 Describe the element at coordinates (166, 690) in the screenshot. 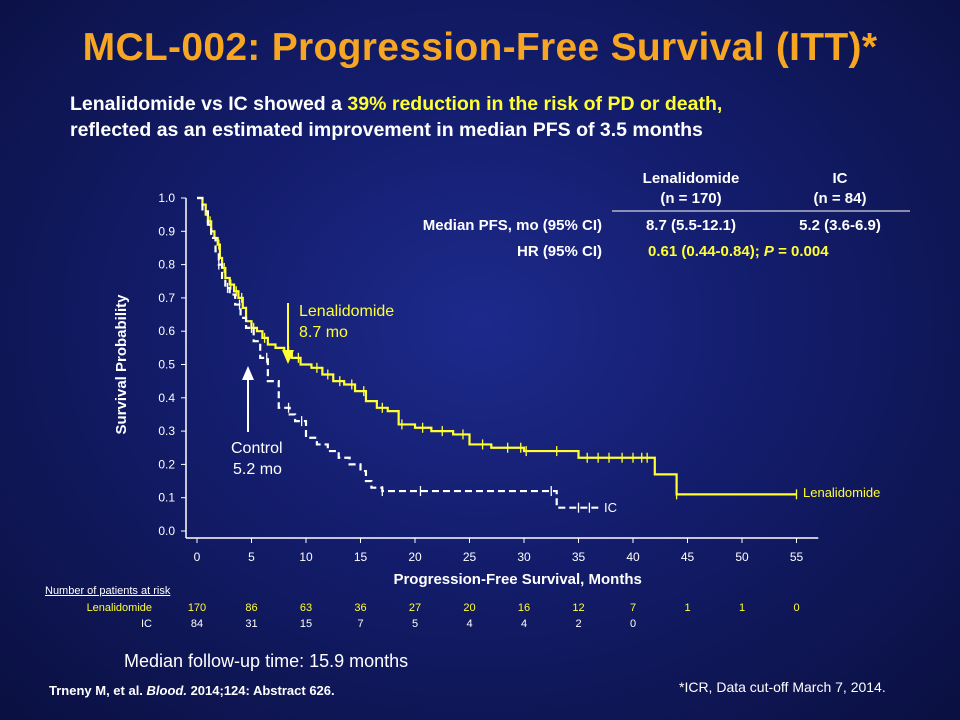

I see `citation-journal: Blood.` at that location.